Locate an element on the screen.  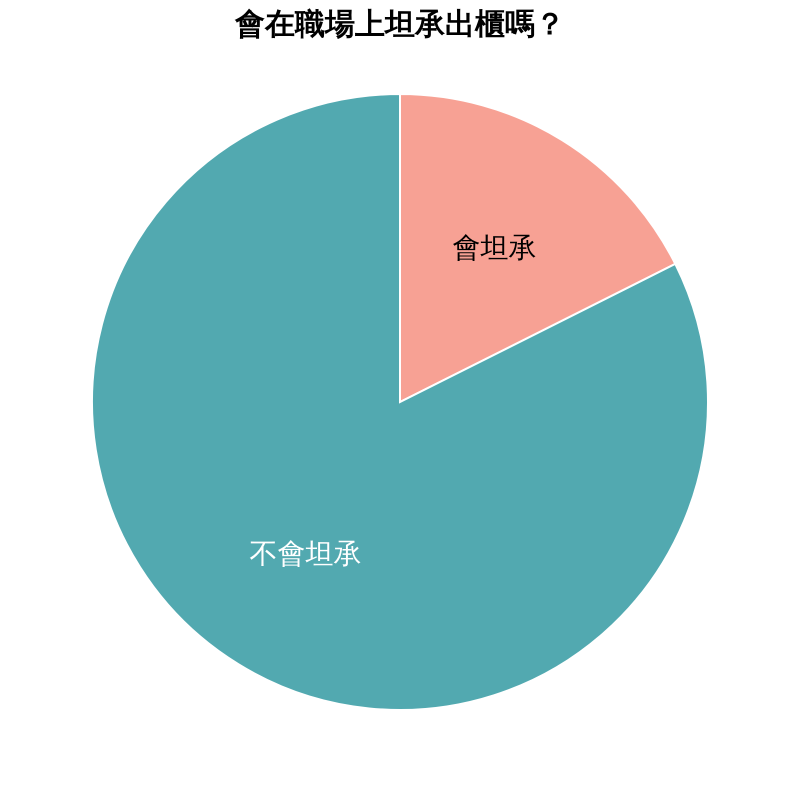
slice-label: 不會坦承 is located at coordinates (305, 553).